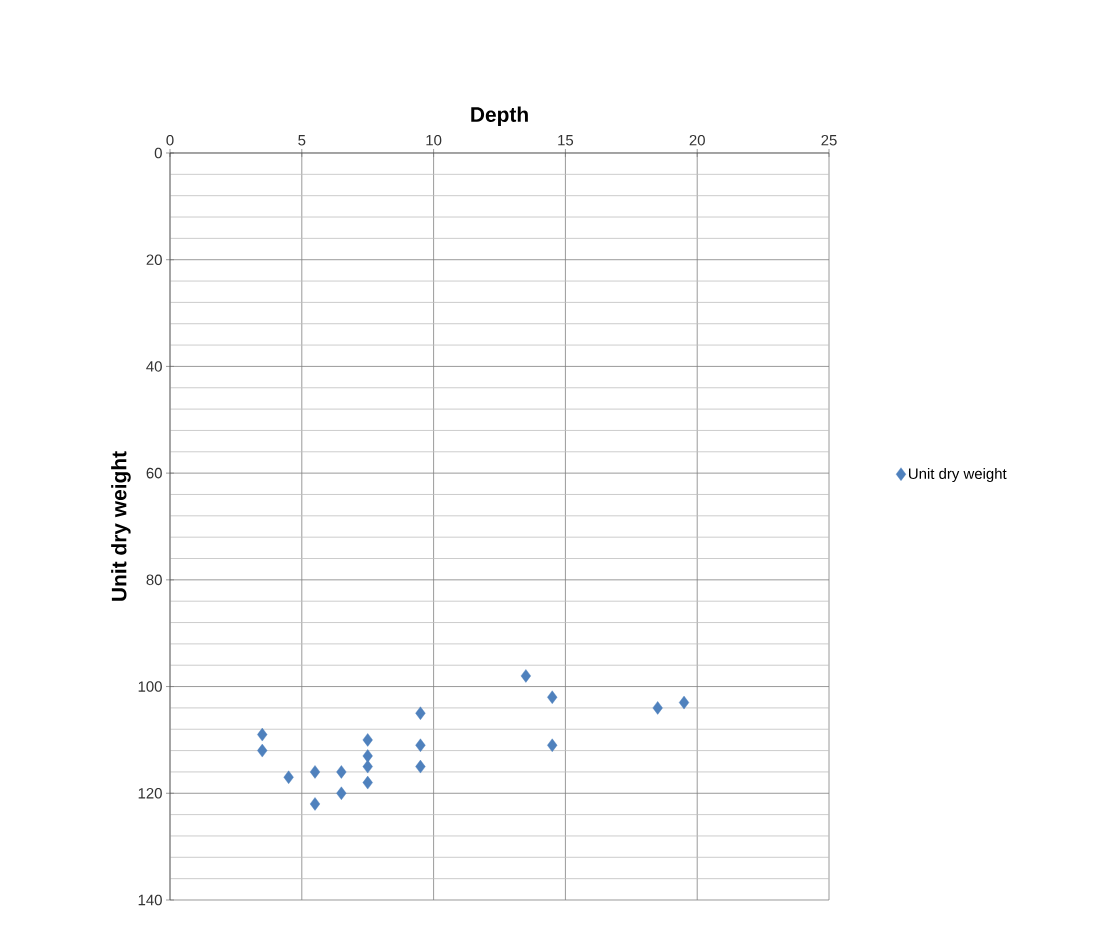 The image size is (1112, 938). I want to click on y-axis-title: Unit dry weight, so click(121, 526).